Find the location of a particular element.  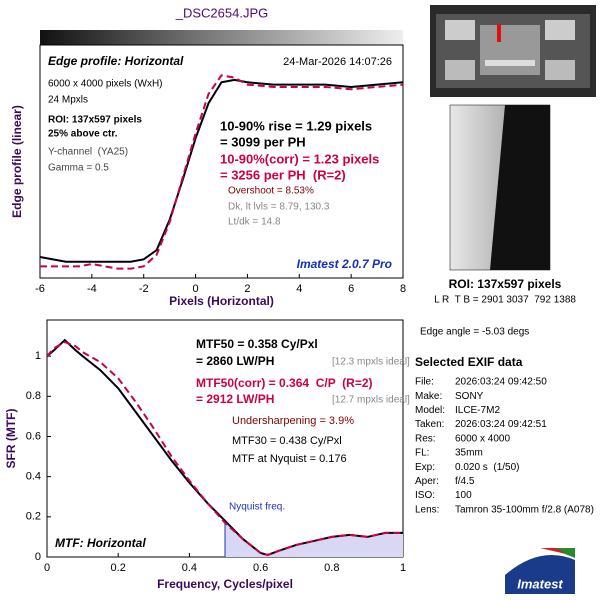

exif-key: File: is located at coordinates (424, 382).